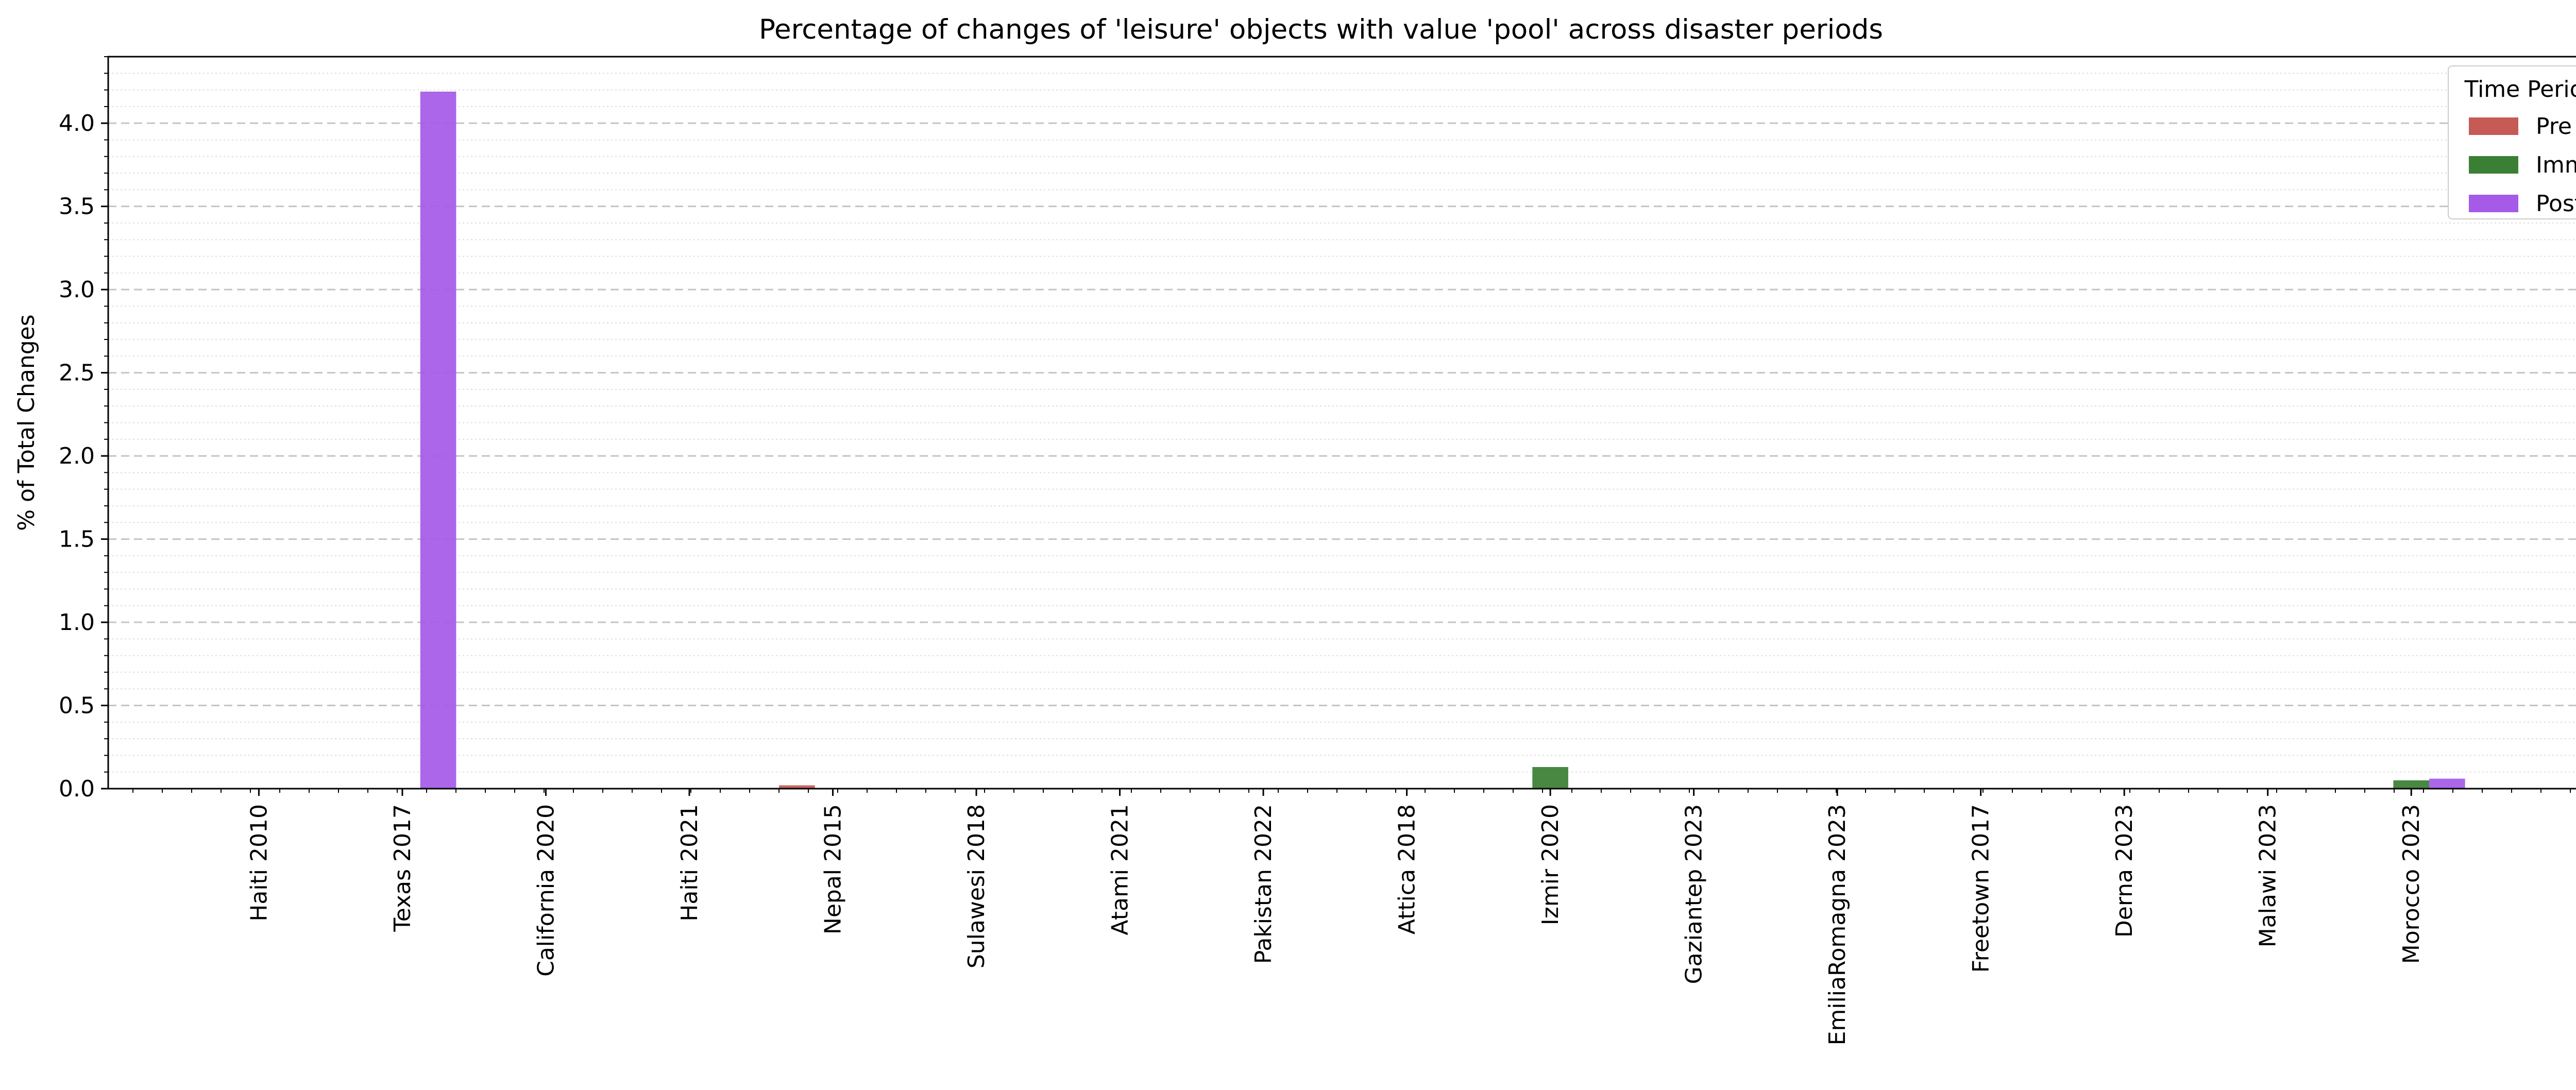 Image resolution: width=2576 pixels, height=1090 pixels. I want to click on legend-box, so click(2512, 142).